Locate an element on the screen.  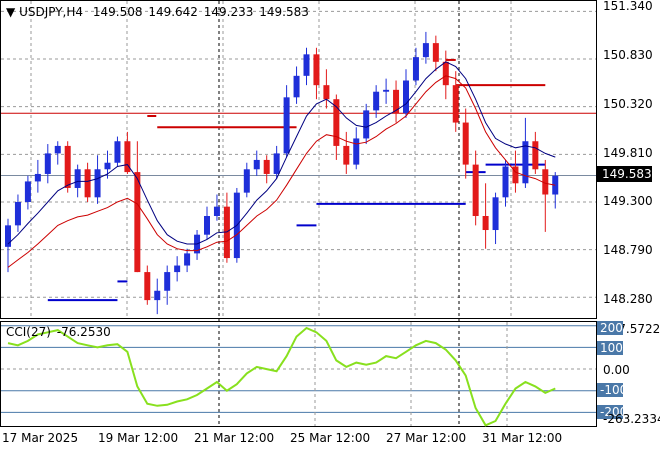
time-tick: 27 Mar 12:00 is located at coordinates (426, 438).